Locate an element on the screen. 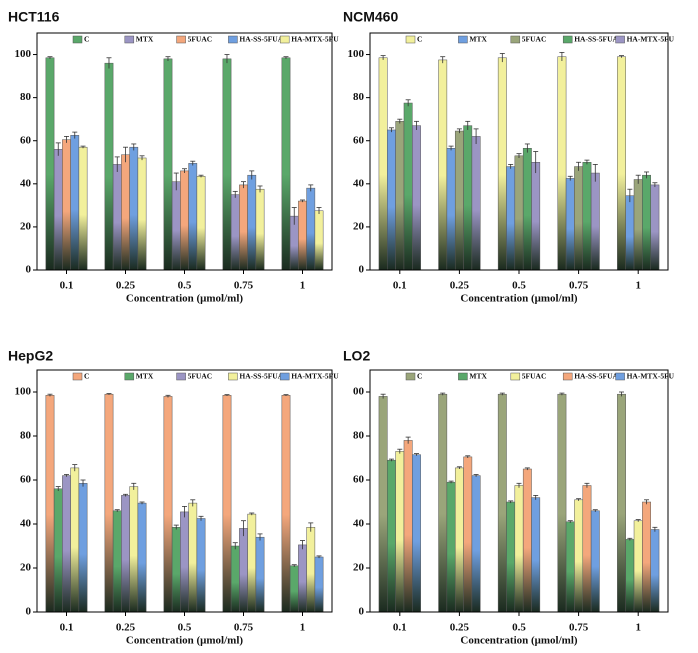  chart-title: NCM460 is located at coordinates (370, 17).